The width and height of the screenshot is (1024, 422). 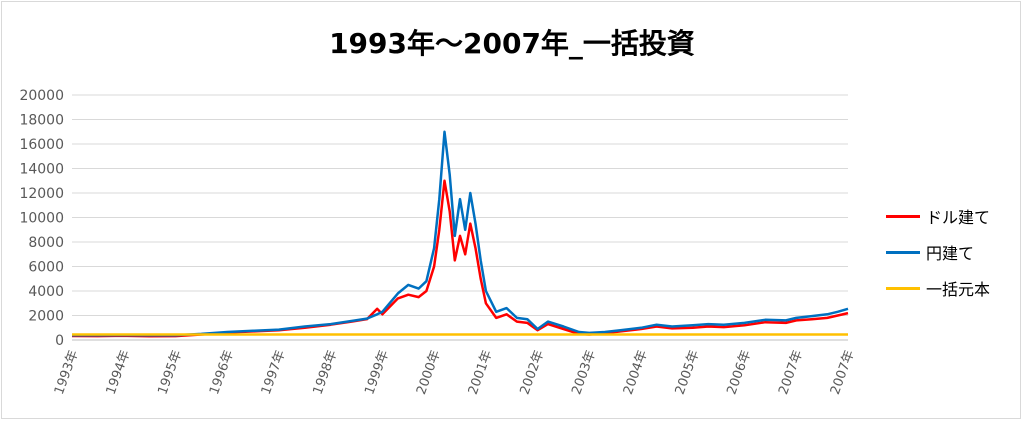 I want to click on x-tick-label-7: 2000年, so click(x=429, y=372).